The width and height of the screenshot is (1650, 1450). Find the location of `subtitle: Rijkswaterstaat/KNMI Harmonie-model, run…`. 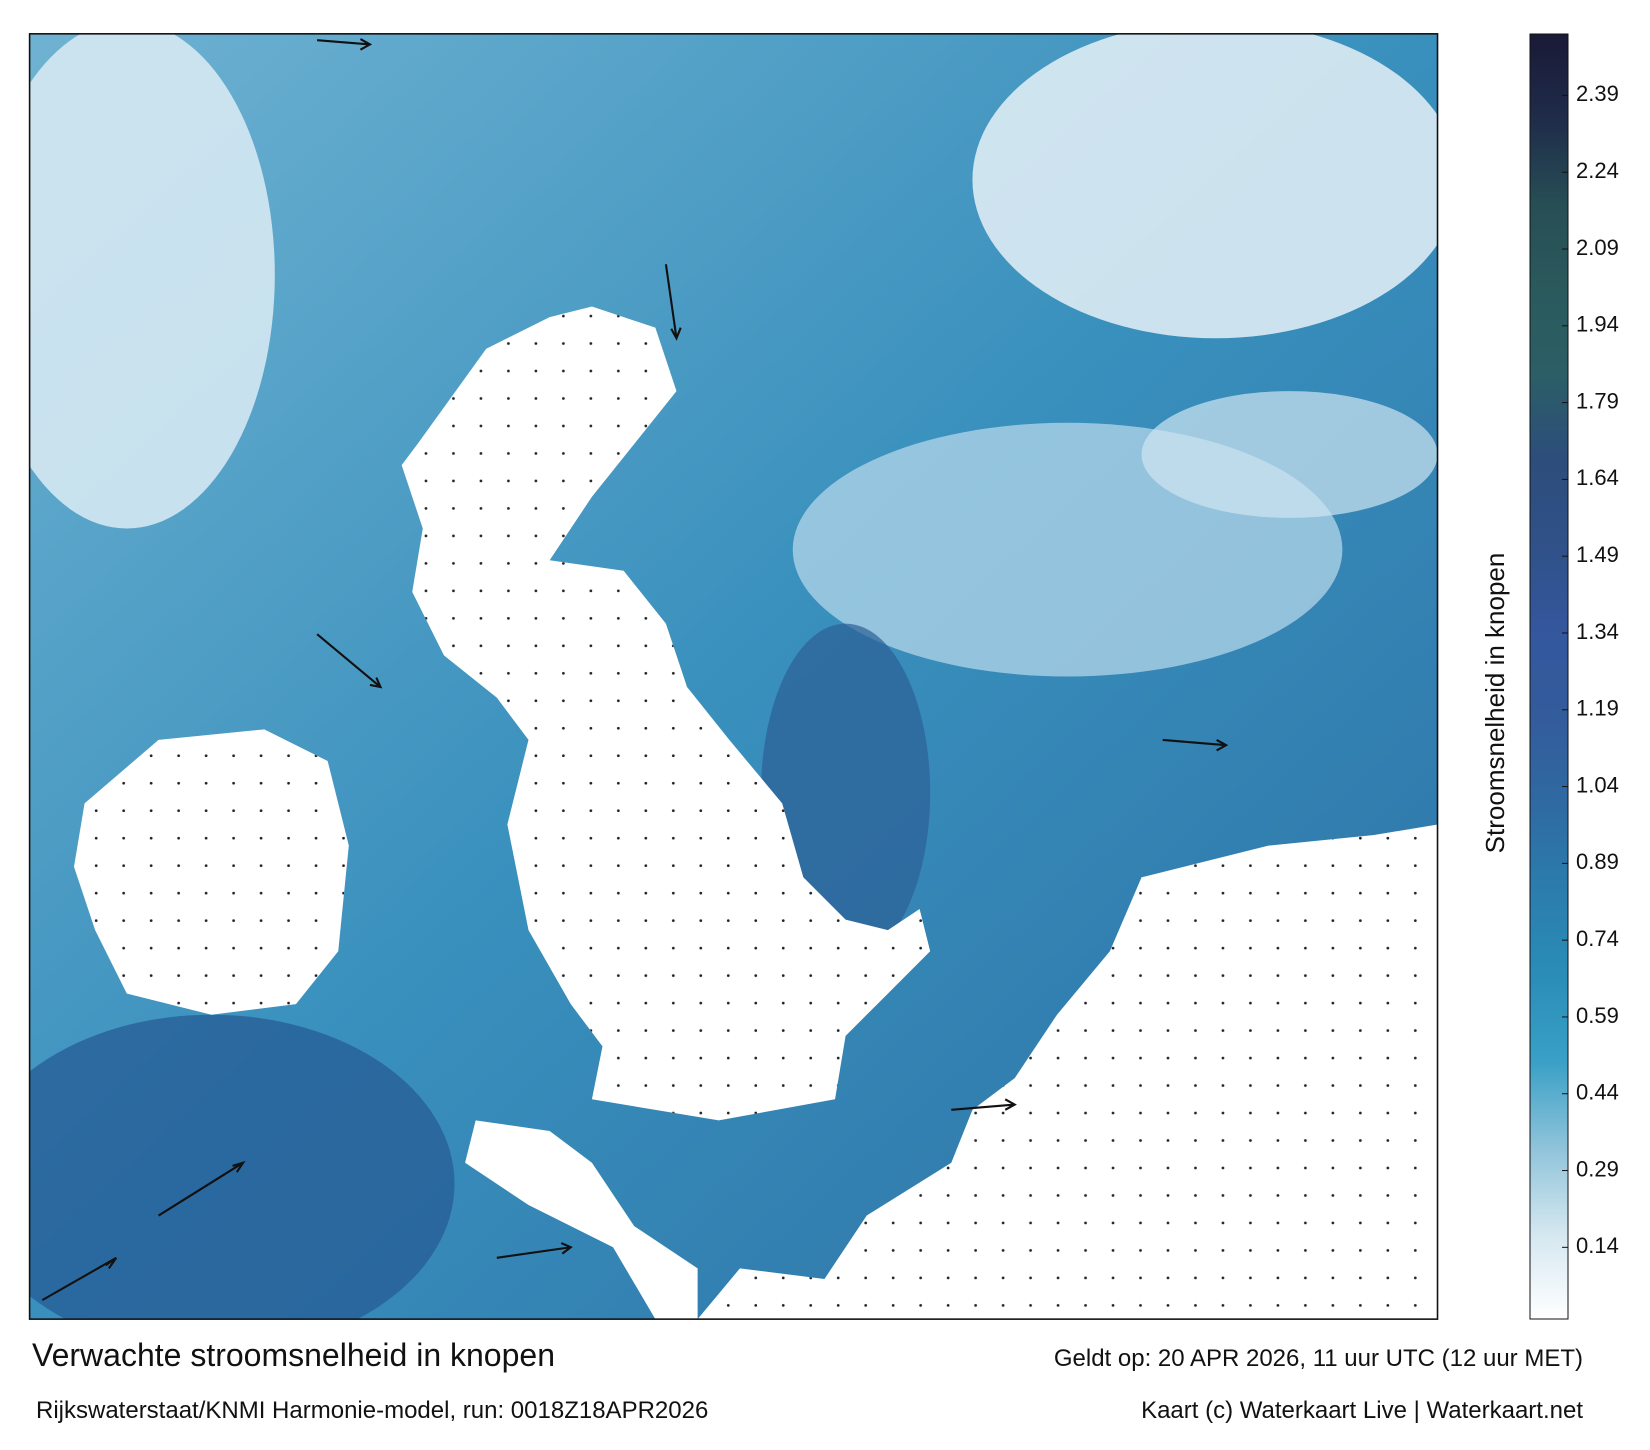

subtitle: Rijkswaterstaat/KNMI Harmonie-model, run… is located at coordinates (372, 1410).